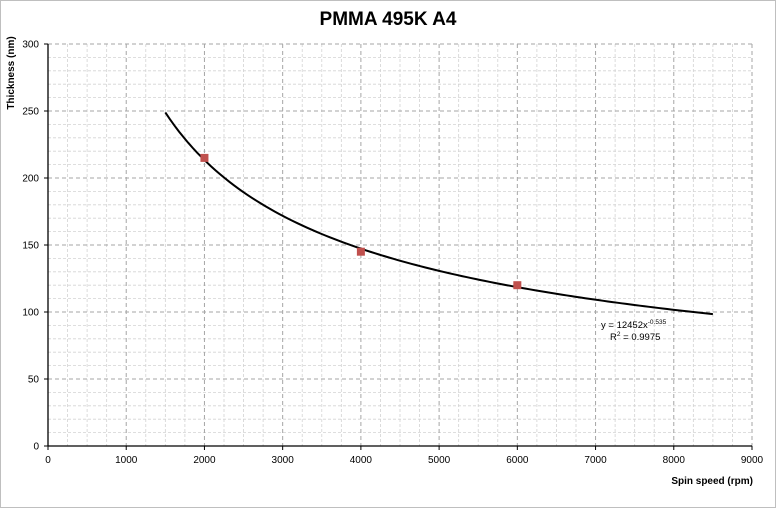 This screenshot has height=508, width=776. I want to click on trendline-equation: y = 12452x-0.535 R2 = 0.9975, so click(634, 331).